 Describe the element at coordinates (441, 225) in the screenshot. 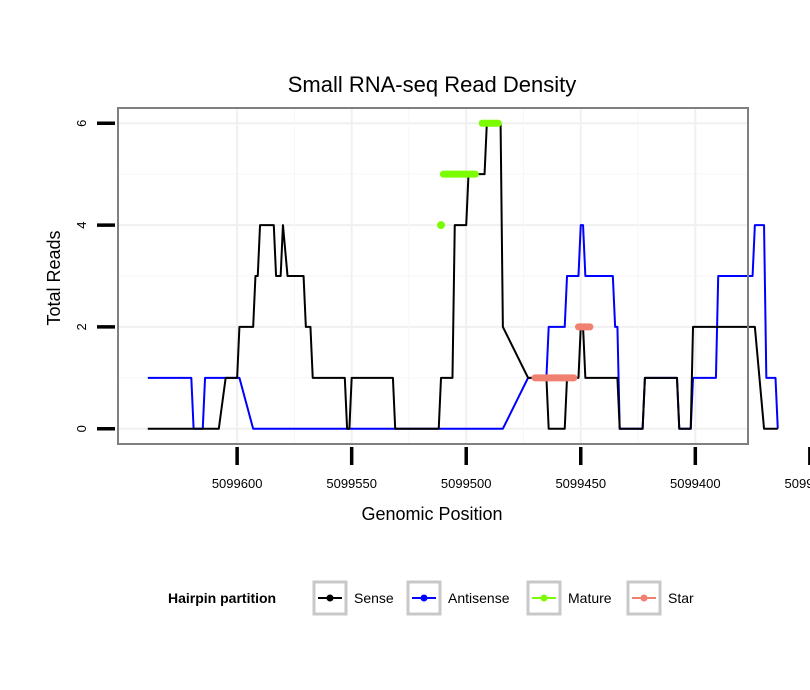

I see `series-mature-point` at that location.